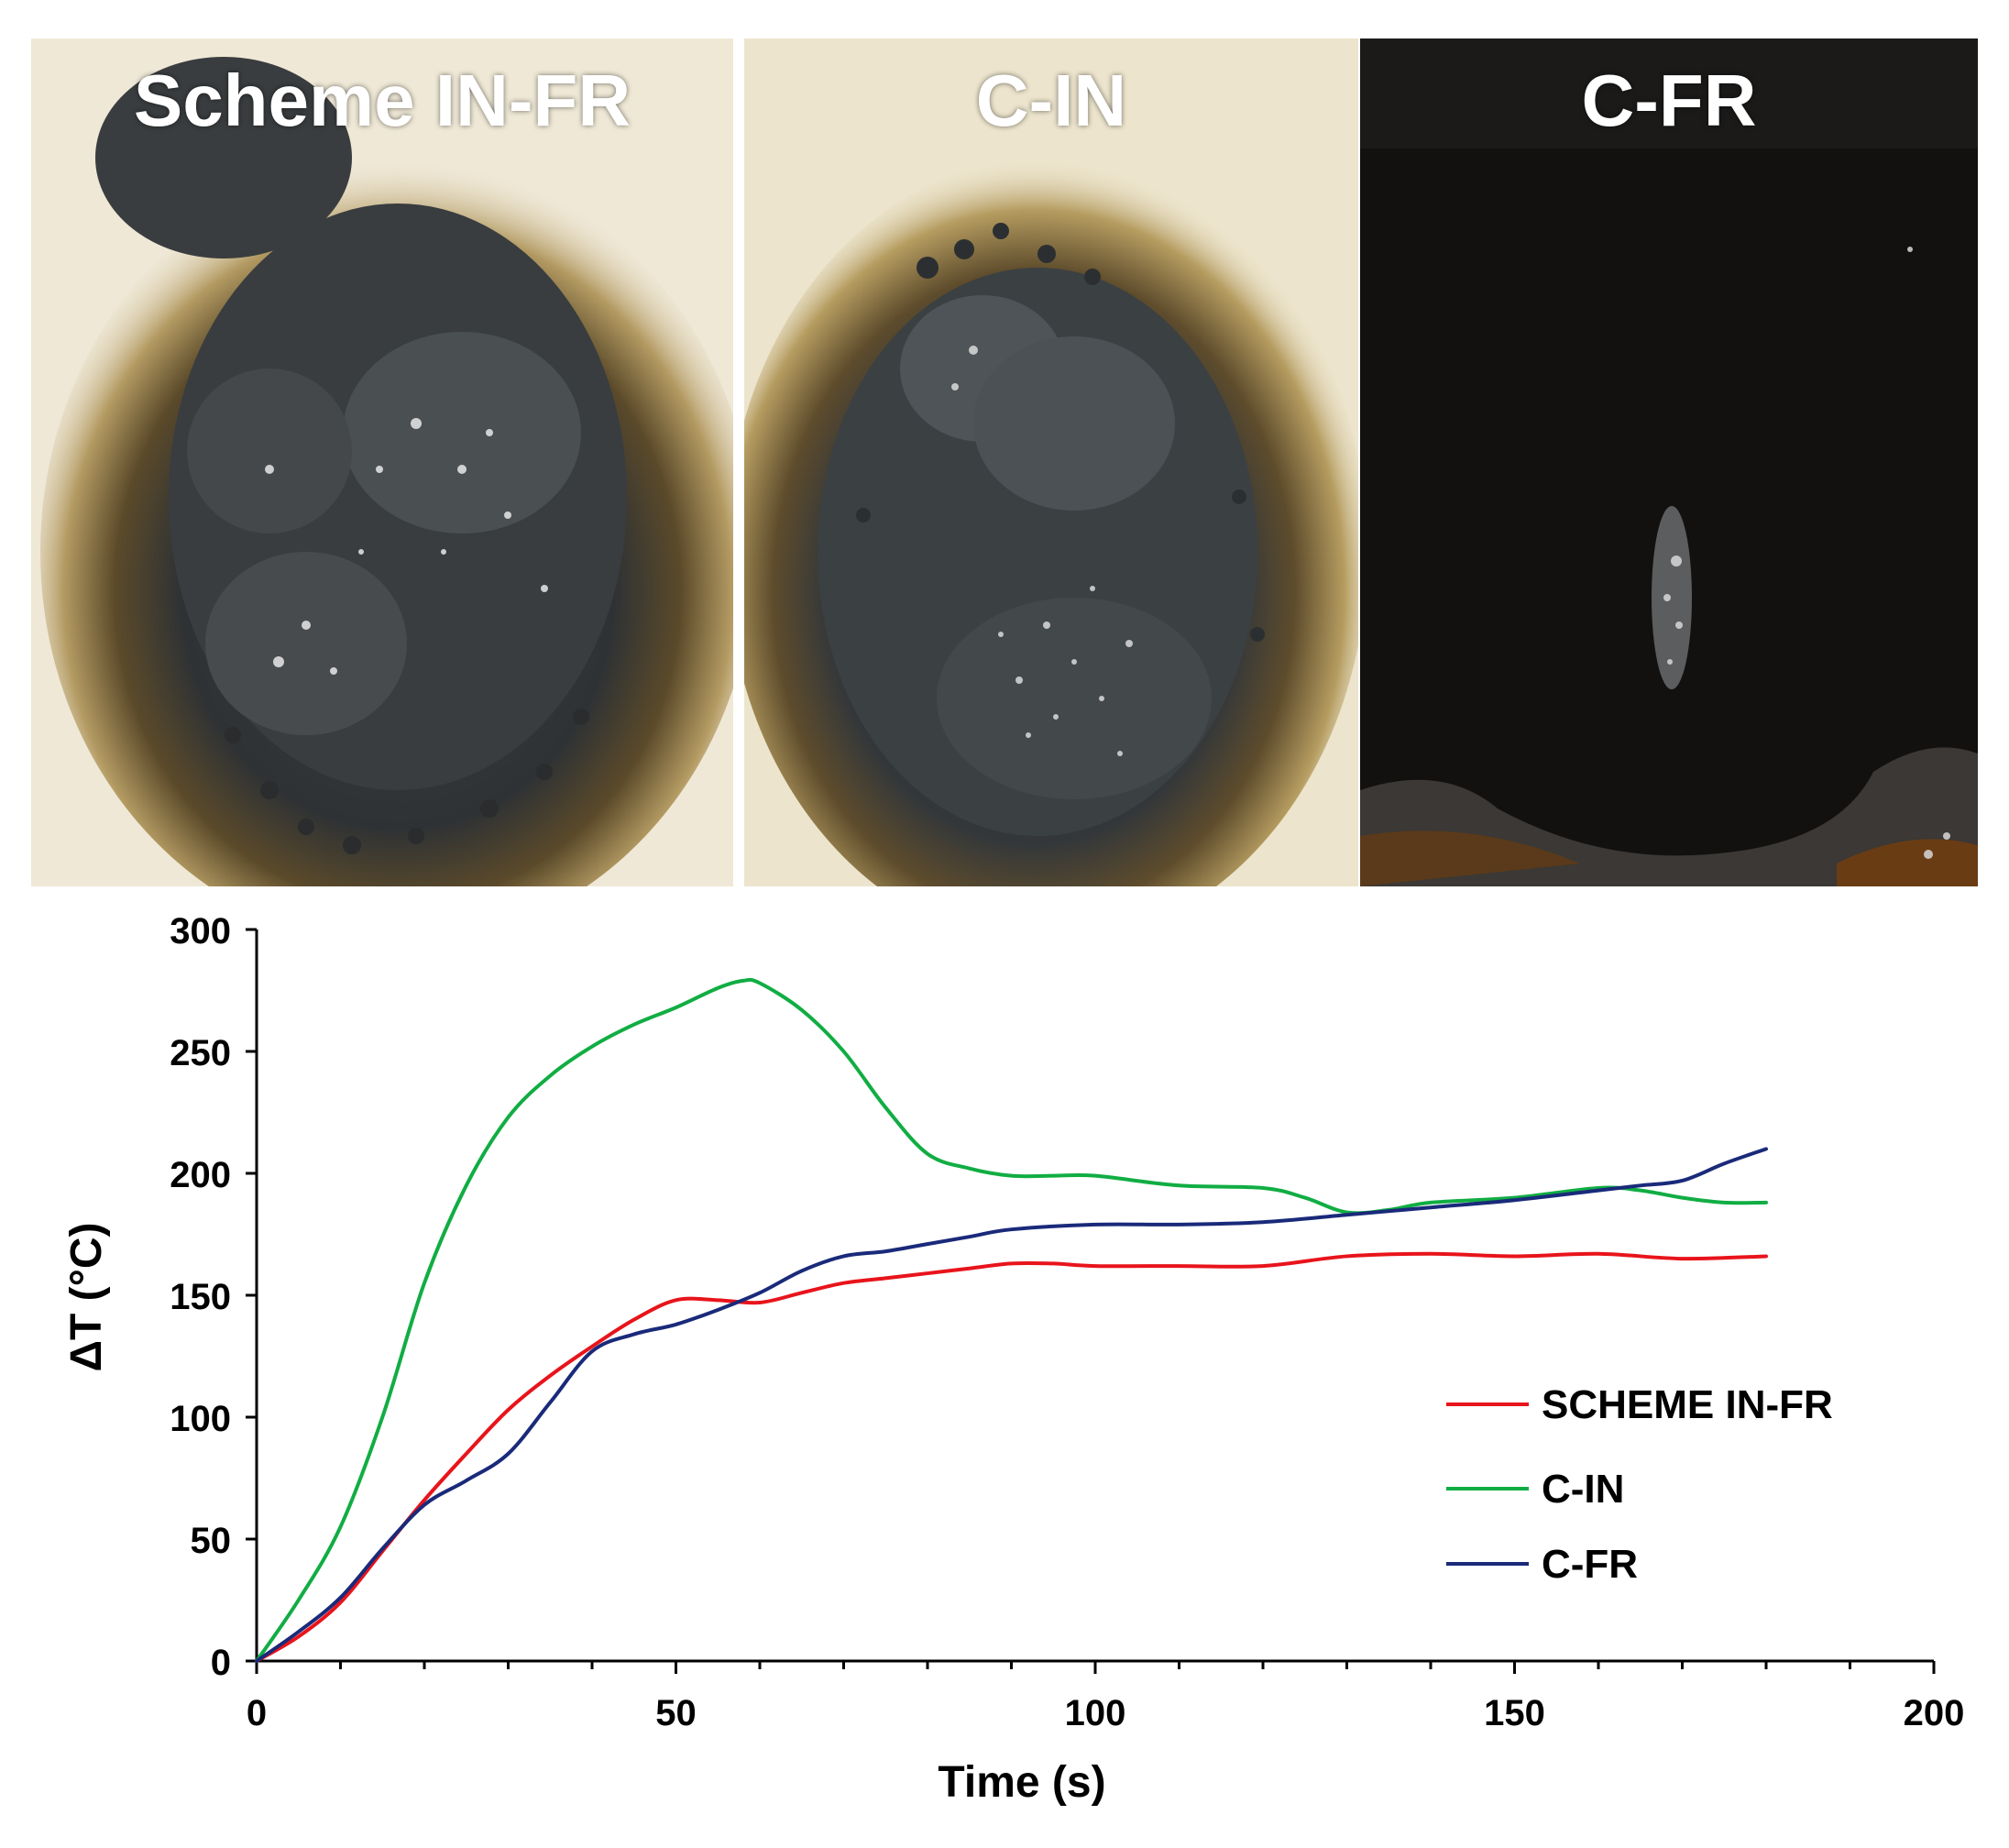 The height and width of the screenshot is (1848, 2009). Describe the element at coordinates (1934, 1713) in the screenshot. I see `x-tick-label: 200` at that location.